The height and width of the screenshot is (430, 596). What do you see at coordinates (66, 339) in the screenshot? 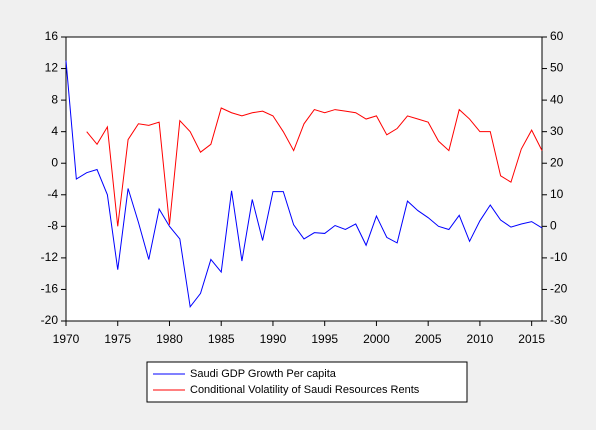
I see `x-tick-label: 1970` at bounding box center [66, 339].